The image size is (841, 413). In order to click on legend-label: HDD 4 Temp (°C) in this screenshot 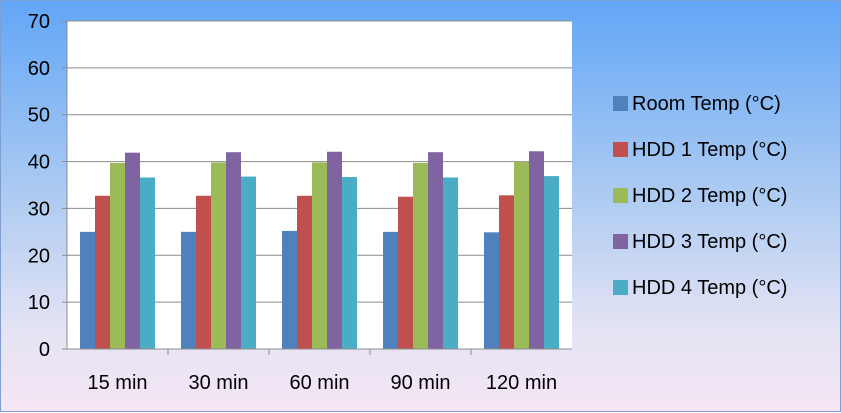, I will do `click(709, 288)`.